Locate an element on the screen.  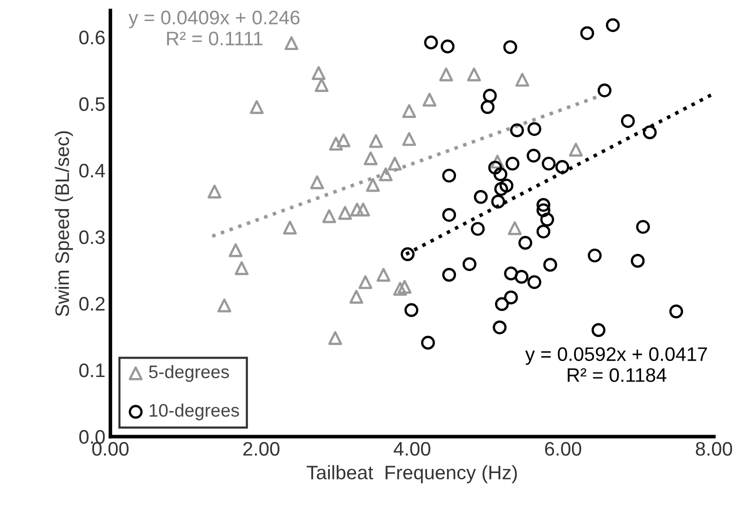
y-tick-label: 0.1 is located at coordinates (92, 370).